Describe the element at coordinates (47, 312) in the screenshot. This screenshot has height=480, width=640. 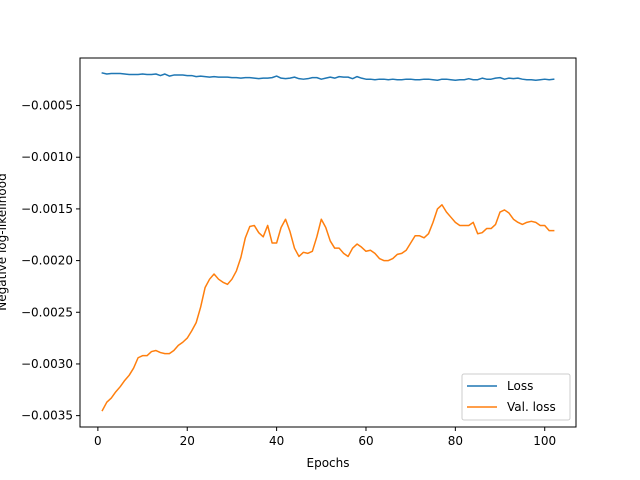
I see `y-tick-label: −0.0025` at that location.